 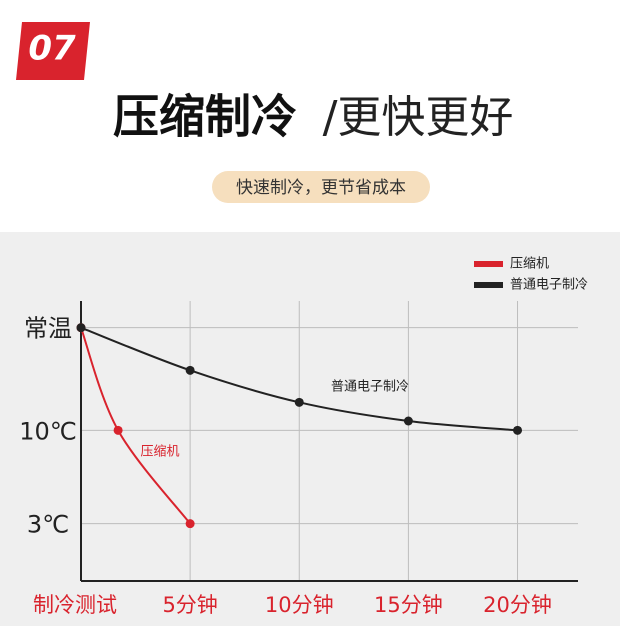 What do you see at coordinates (48, 329) in the screenshot?
I see `y-tick-label: 常温` at bounding box center [48, 329].